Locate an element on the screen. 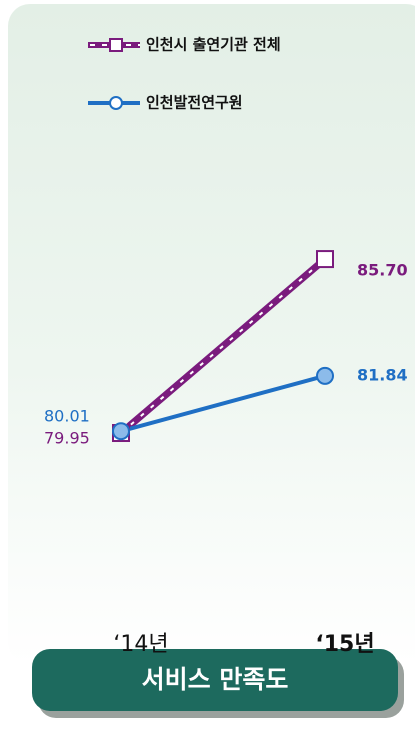  legend-label: 인천시 출연기관 전체 is located at coordinates (213, 45).